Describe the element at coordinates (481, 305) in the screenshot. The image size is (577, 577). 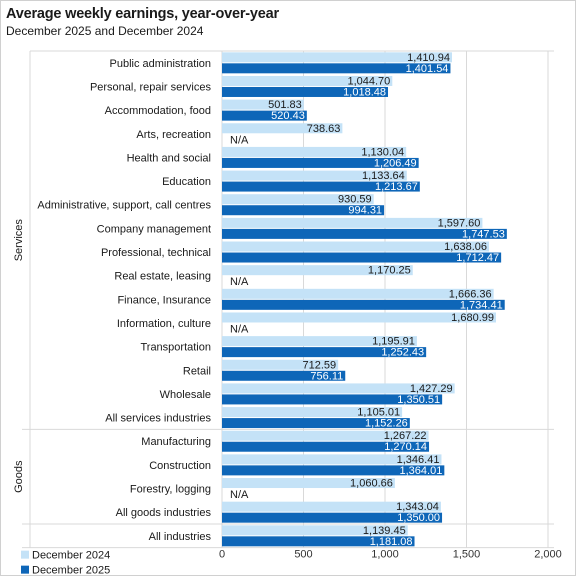
I see `data-label-december-2025: 1,734.41` at that location.